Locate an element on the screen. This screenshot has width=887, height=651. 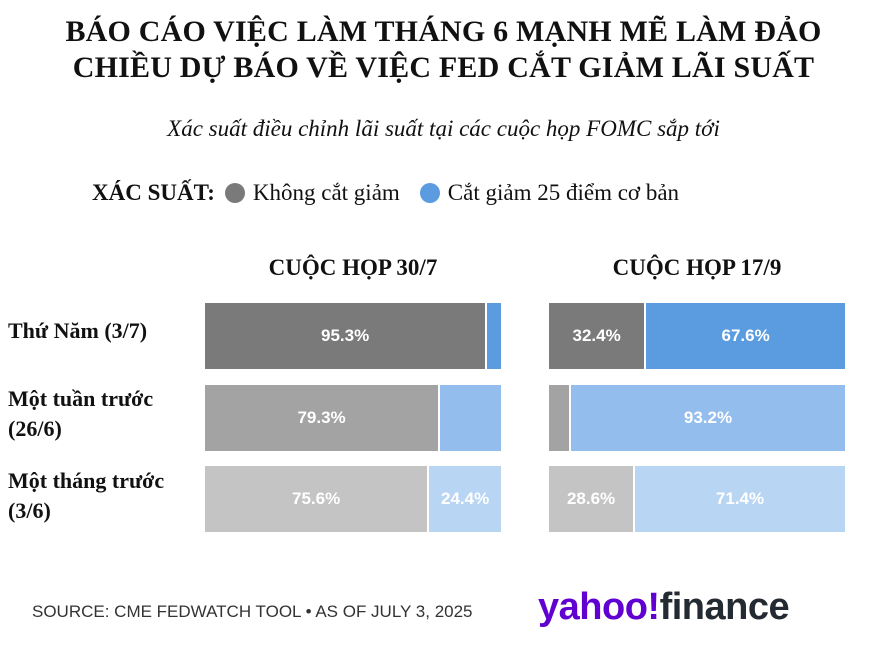
bar-value-label: 93.2% is located at coordinates (708, 417).